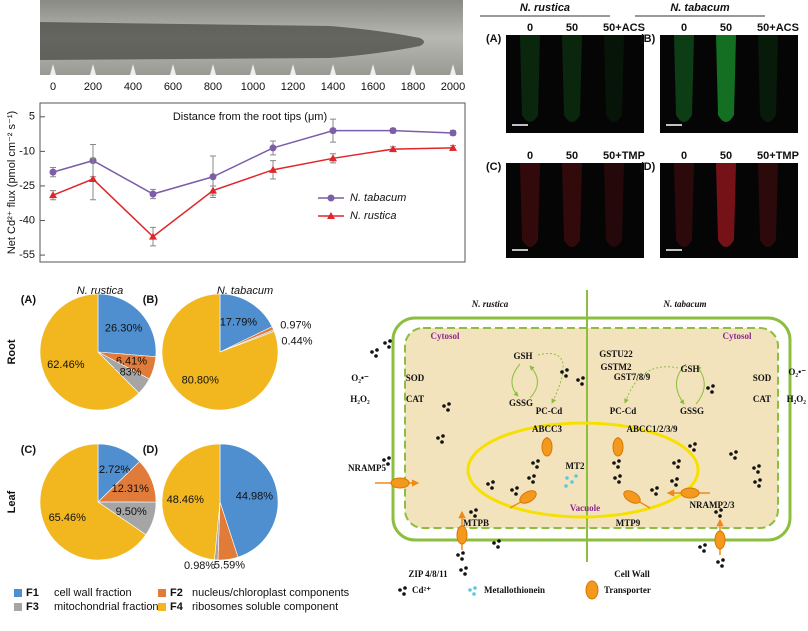 The width and height of the screenshot is (808, 631). What do you see at coordinates (624, 28) in the screenshot?
I see `column-label: 50+ACS` at bounding box center [624, 28].